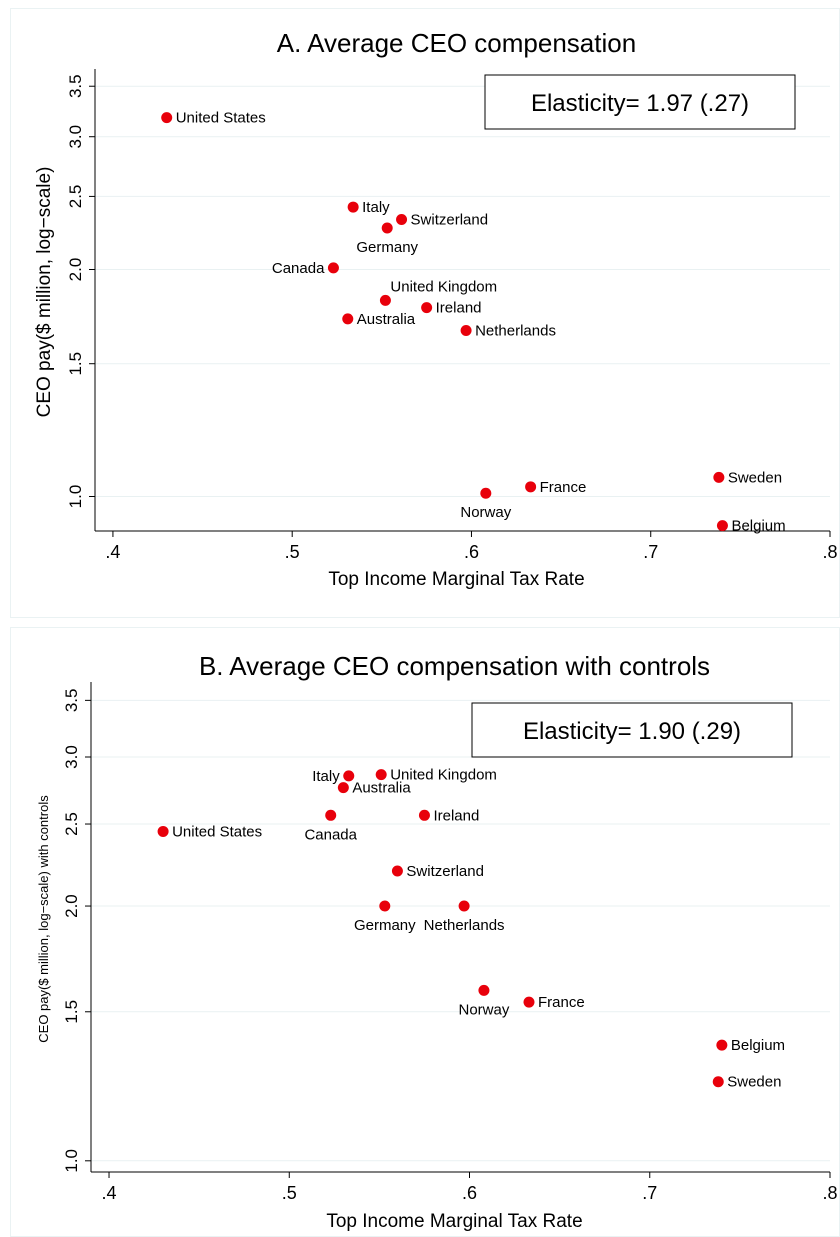 The width and height of the screenshot is (840, 1237). I want to click on y-axis-label: CEO pay($ million, log−scale), so click(44, 292).